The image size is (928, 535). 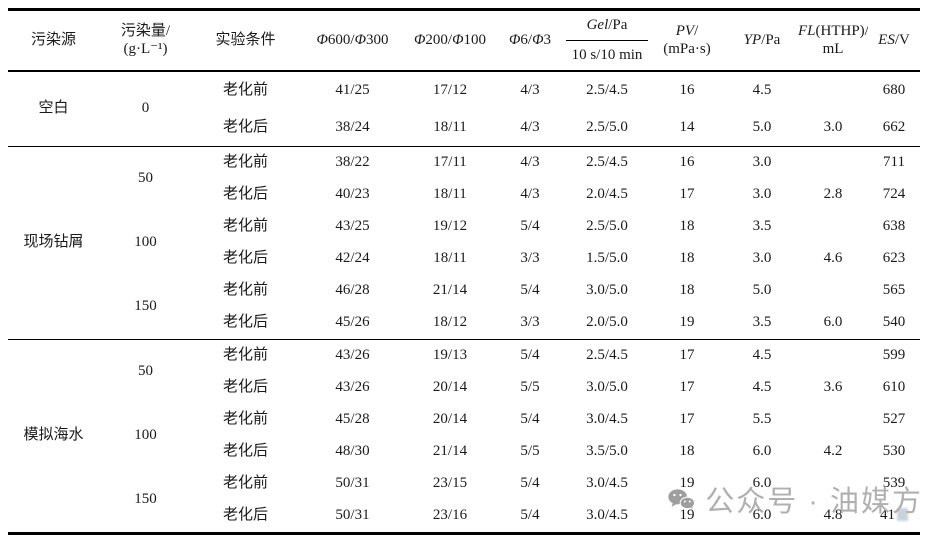 I want to click on cell-phi600: 41/25, so click(x=352, y=89).